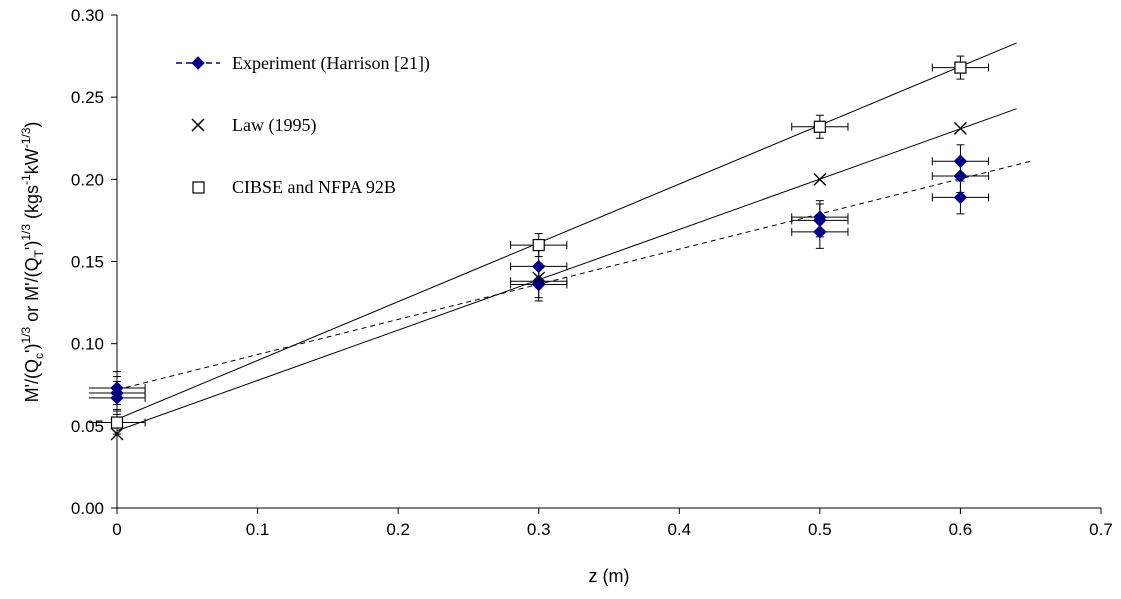  Describe the element at coordinates (274, 125) in the screenshot. I see `legend-label: Law (1995)` at that location.